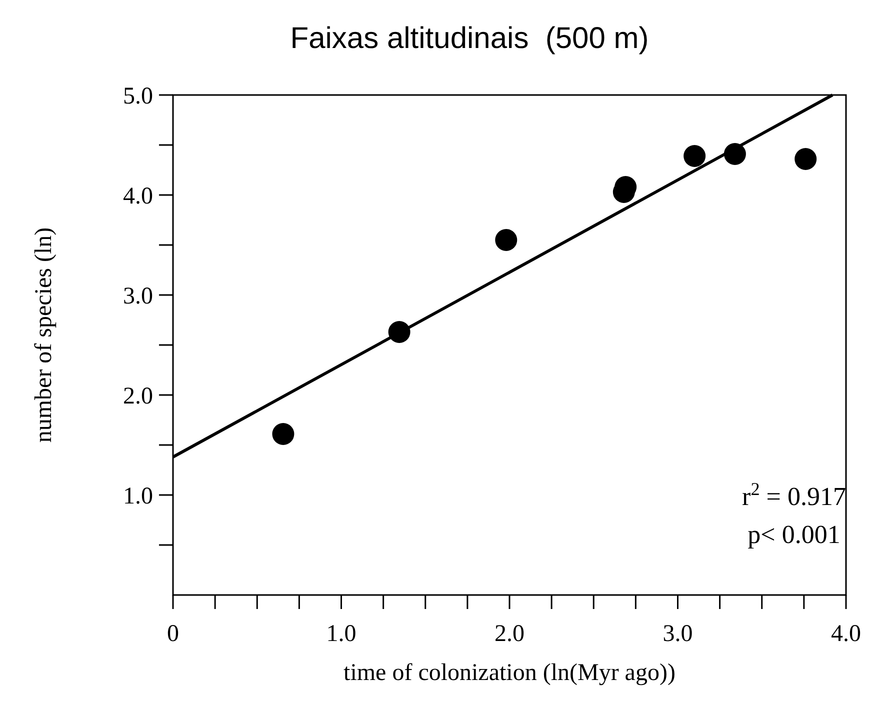 This screenshot has height=717, width=872. What do you see at coordinates (173, 634) in the screenshot?
I see `x-tick-label: 0` at bounding box center [173, 634].